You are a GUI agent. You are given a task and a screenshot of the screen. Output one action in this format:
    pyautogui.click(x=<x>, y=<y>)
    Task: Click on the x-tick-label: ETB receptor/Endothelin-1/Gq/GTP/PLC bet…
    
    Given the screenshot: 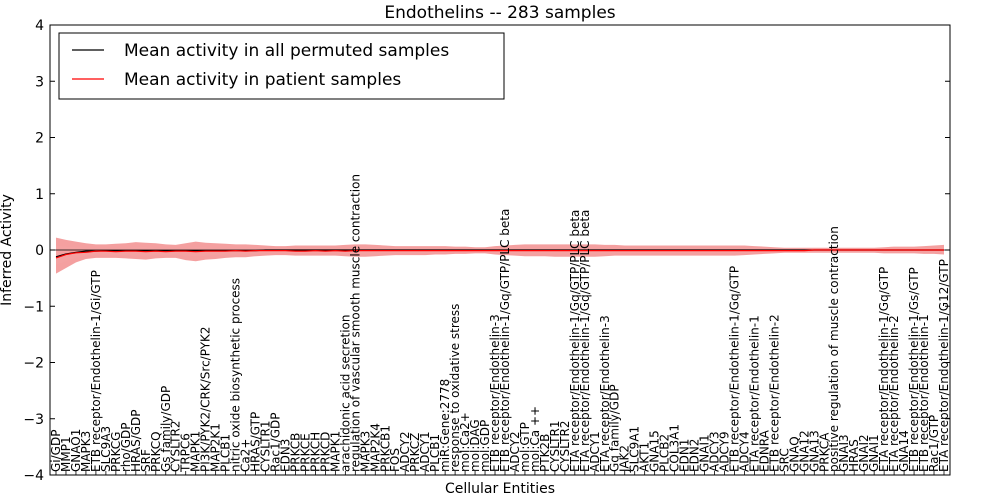 What is the action you would take?
    pyautogui.click(x=505, y=340)
    